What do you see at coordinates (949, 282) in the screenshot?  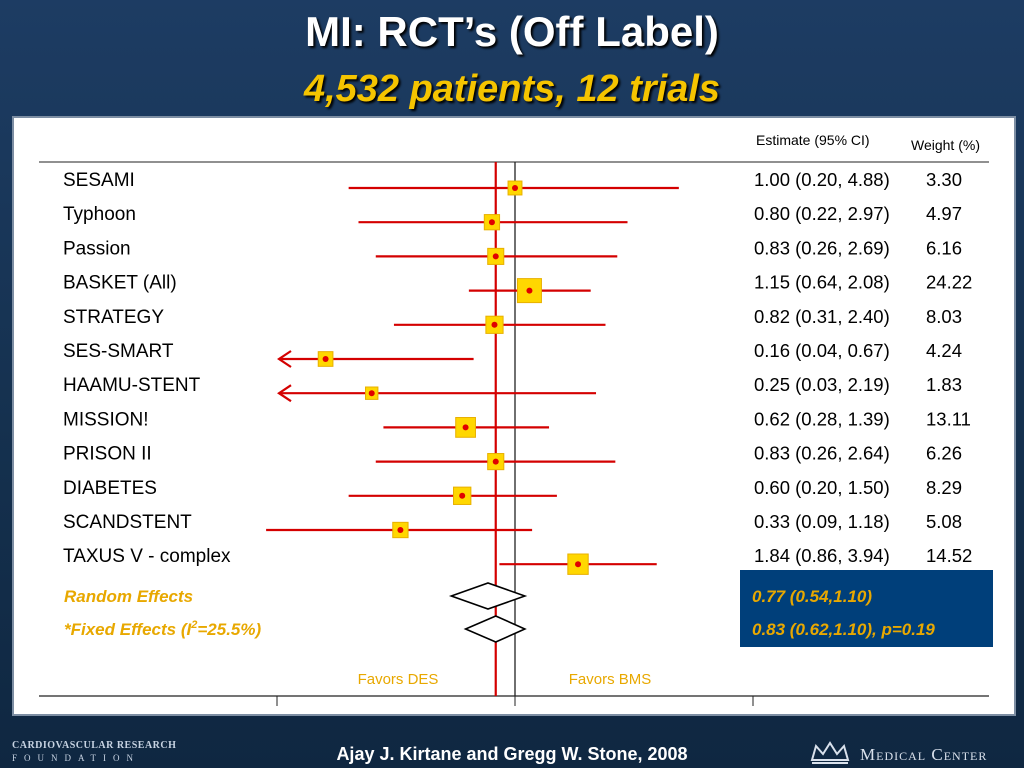 I see `weight-value: 24.22` at bounding box center [949, 282].